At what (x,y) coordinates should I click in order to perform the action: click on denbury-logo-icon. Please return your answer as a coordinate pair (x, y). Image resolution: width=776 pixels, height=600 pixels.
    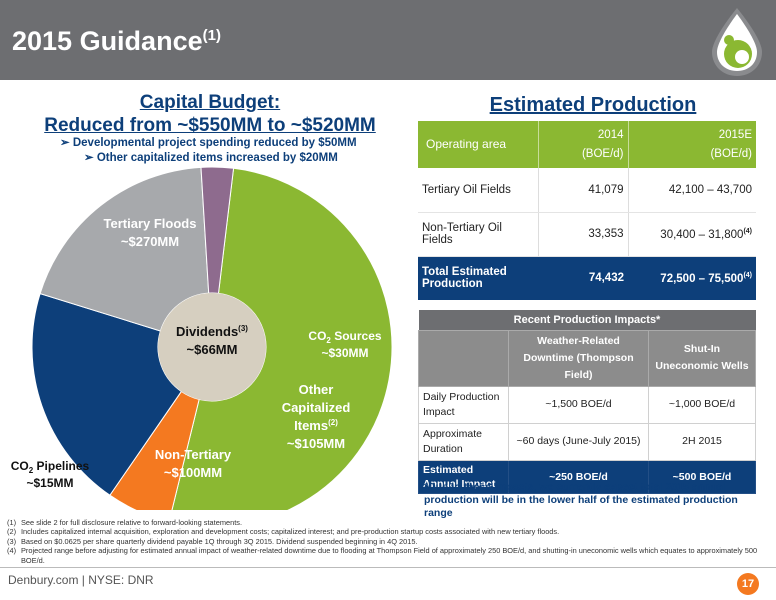
    Looking at the image, I should click on (737, 42).